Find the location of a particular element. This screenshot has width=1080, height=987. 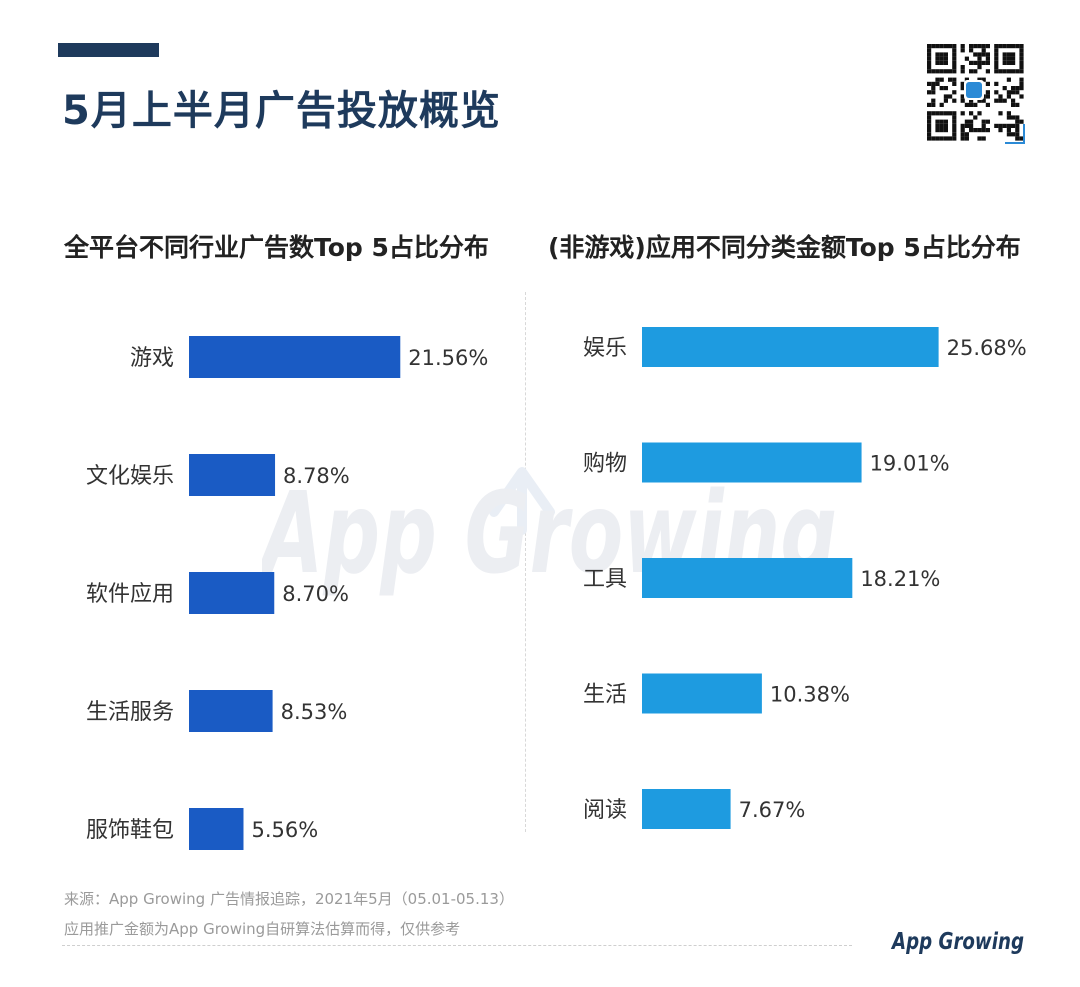

value-label: 25.68% is located at coordinates (987, 348).